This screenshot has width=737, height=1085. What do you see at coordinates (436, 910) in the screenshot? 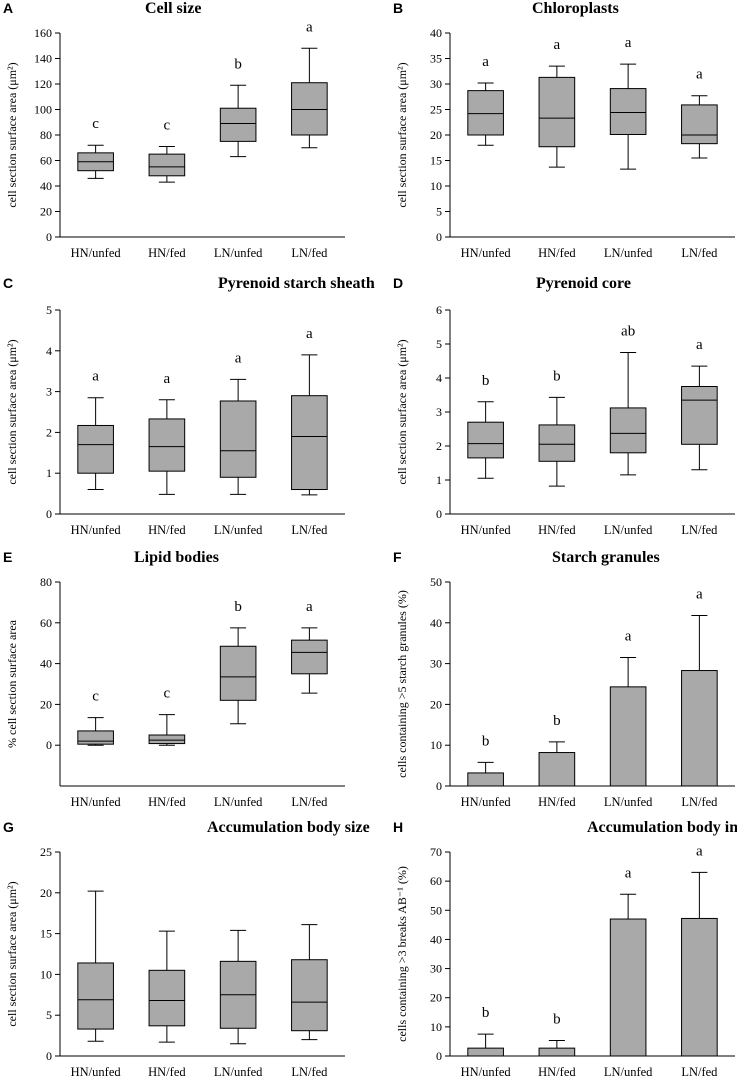
I see `y-tick-label: 50` at bounding box center [436, 910].